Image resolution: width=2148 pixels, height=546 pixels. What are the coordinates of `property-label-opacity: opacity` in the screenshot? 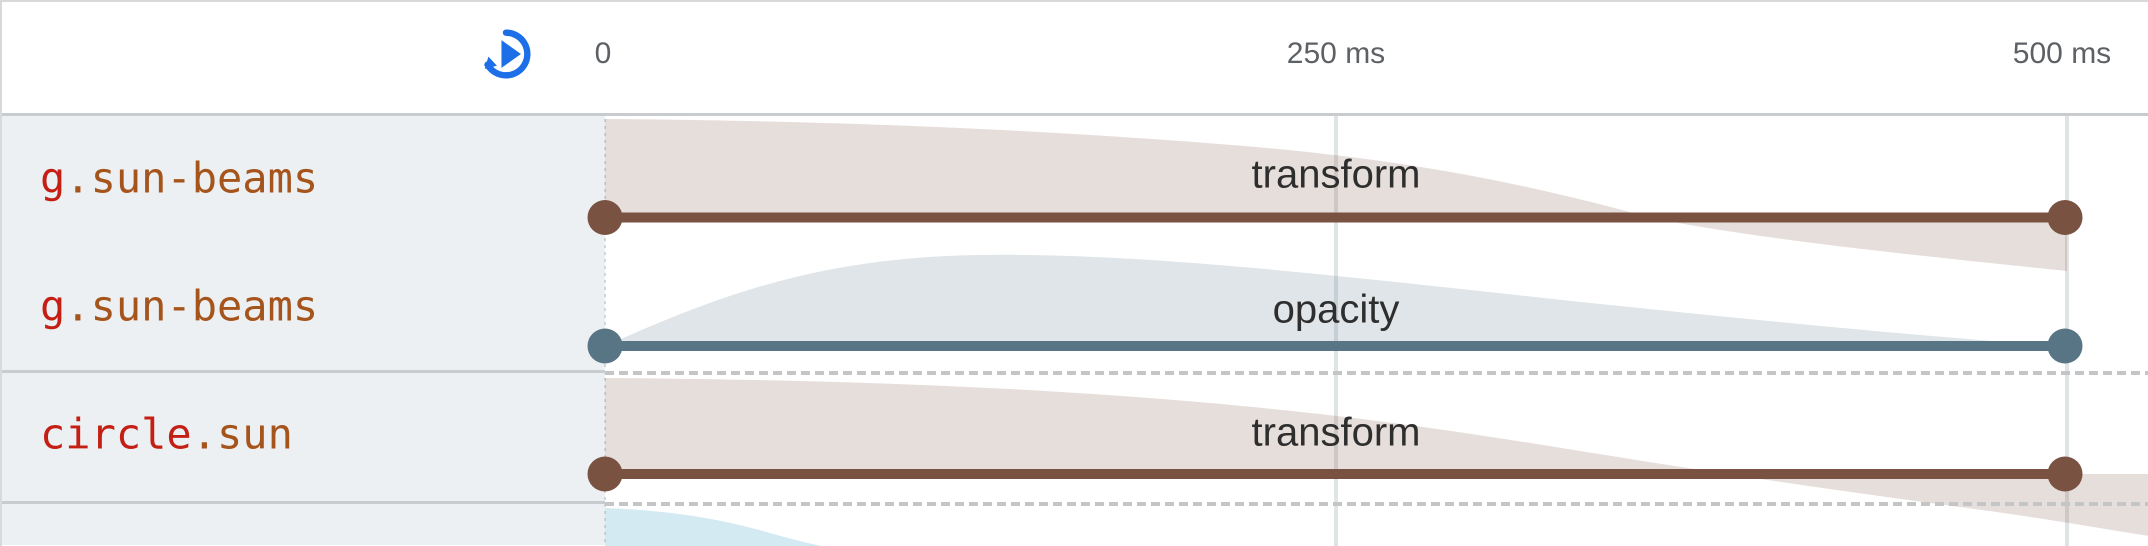 It's located at (1336, 309).